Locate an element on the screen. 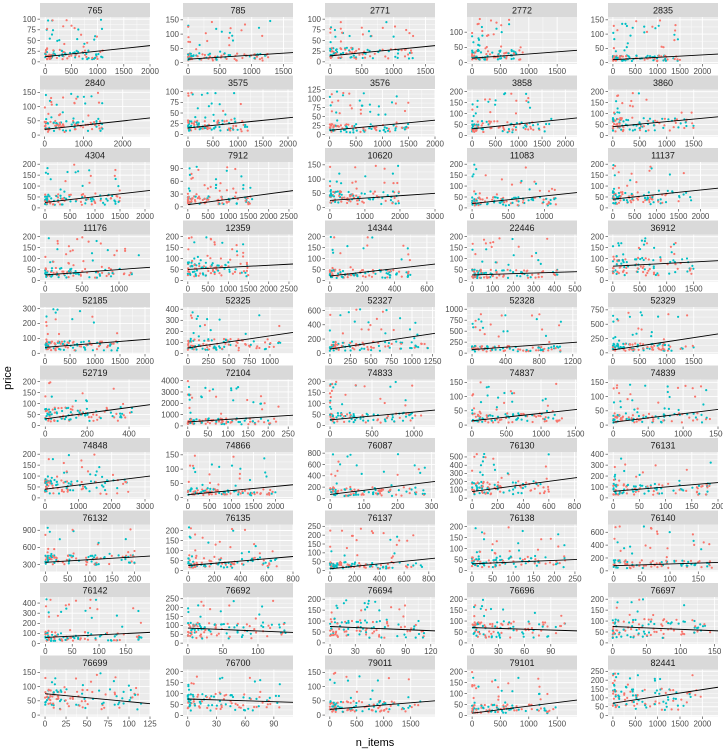 Image resolution: width=723 pixels, height=751 pixels. plot-panel is located at coordinates (663, 113).